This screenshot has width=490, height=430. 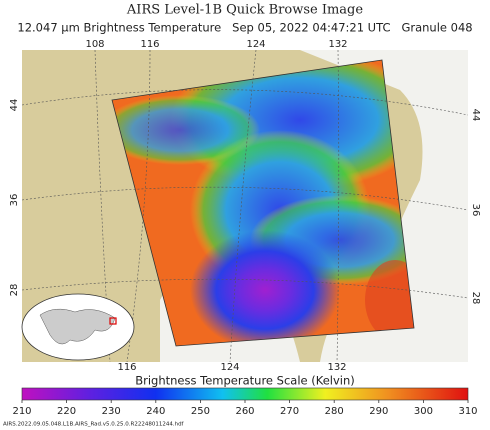 I want to click on colorbar-tick-label: 250, so click(x=200, y=411).